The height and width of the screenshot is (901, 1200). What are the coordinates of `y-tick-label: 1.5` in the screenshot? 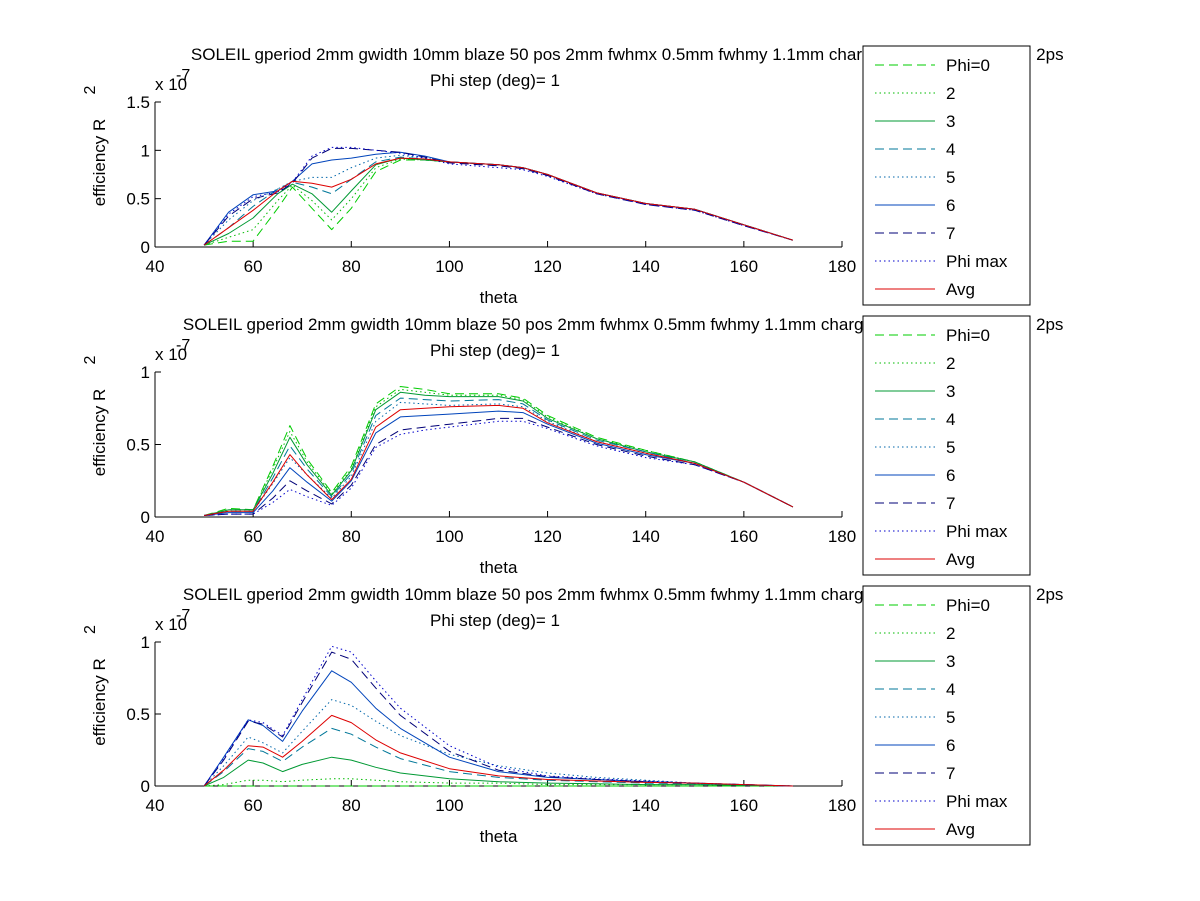 It's located at (138, 102).